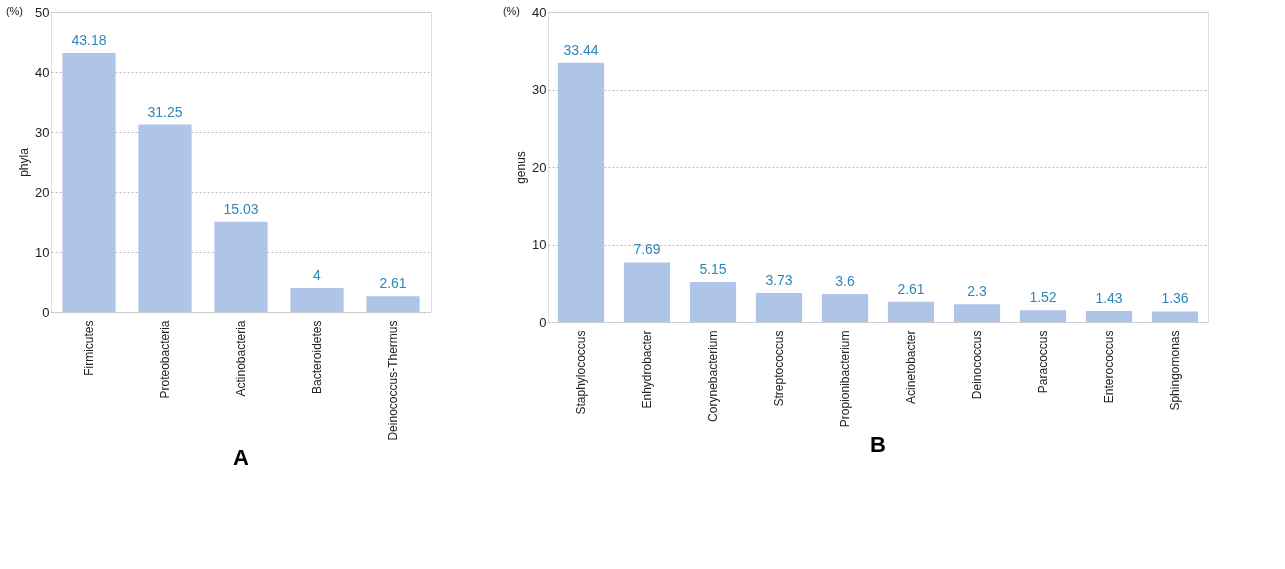 This screenshot has height=569, width=1285. I want to click on y-axis-title: genus, so click(521, 167).